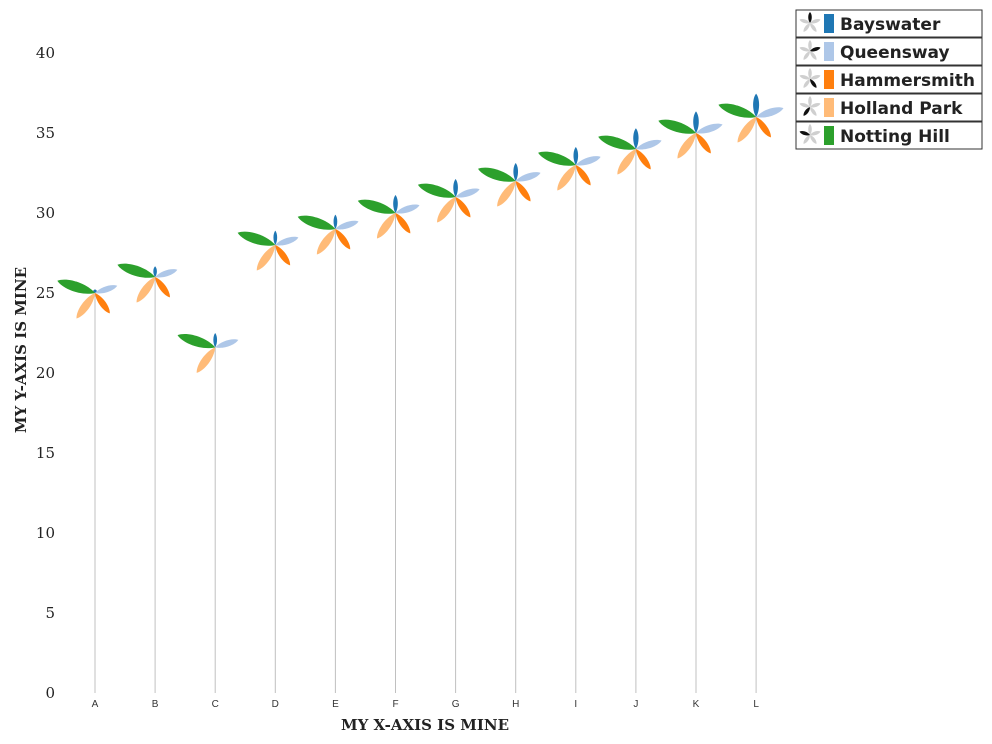  What do you see at coordinates (425, 725) in the screenshot?
I see `x-axis-title: MY X-AXIS IS MINE` at bounding box center [425, 725].